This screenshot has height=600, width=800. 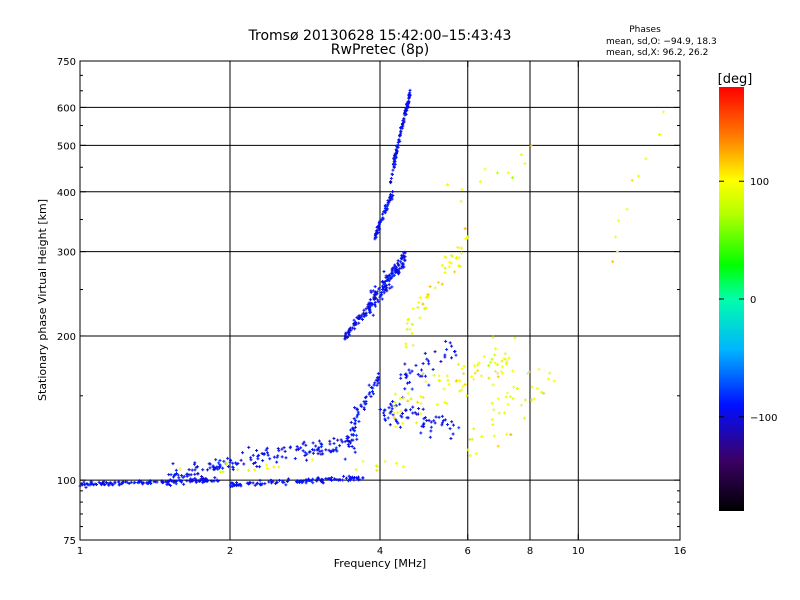 I want to click on y-axis-label: Stationary phase Virtual Height [km], so click(x=42, y=300).